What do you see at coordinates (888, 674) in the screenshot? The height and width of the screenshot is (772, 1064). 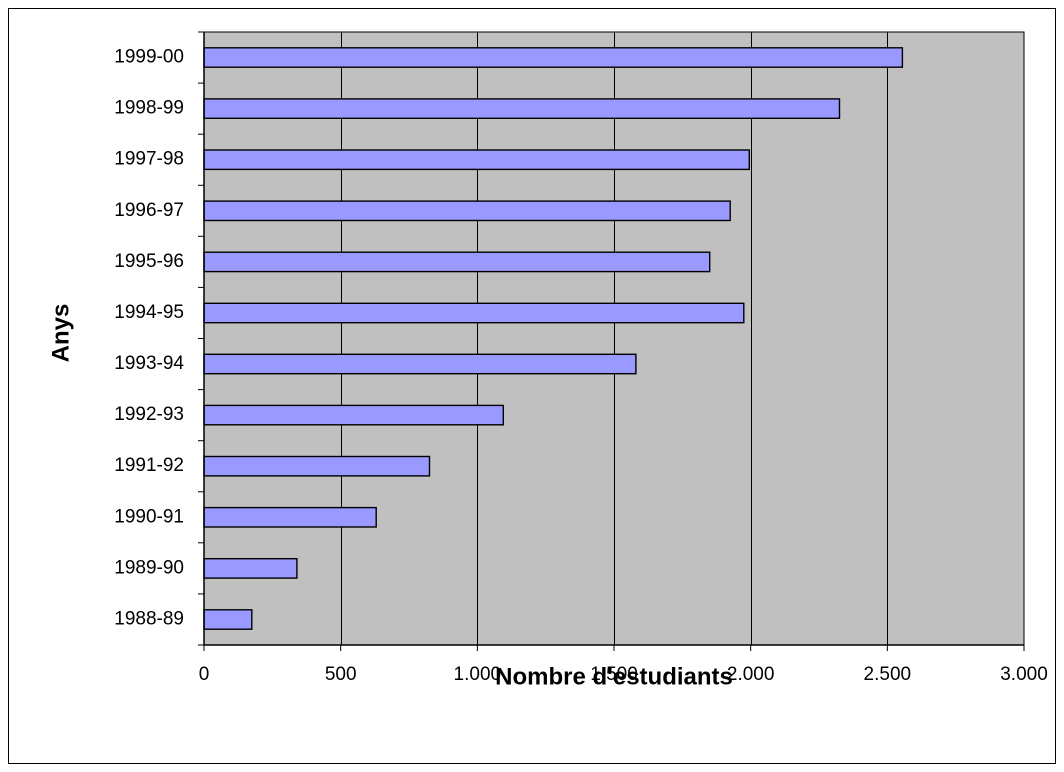 I see `x-tick-label-5: 2.500` at bounding box center [888, 674].